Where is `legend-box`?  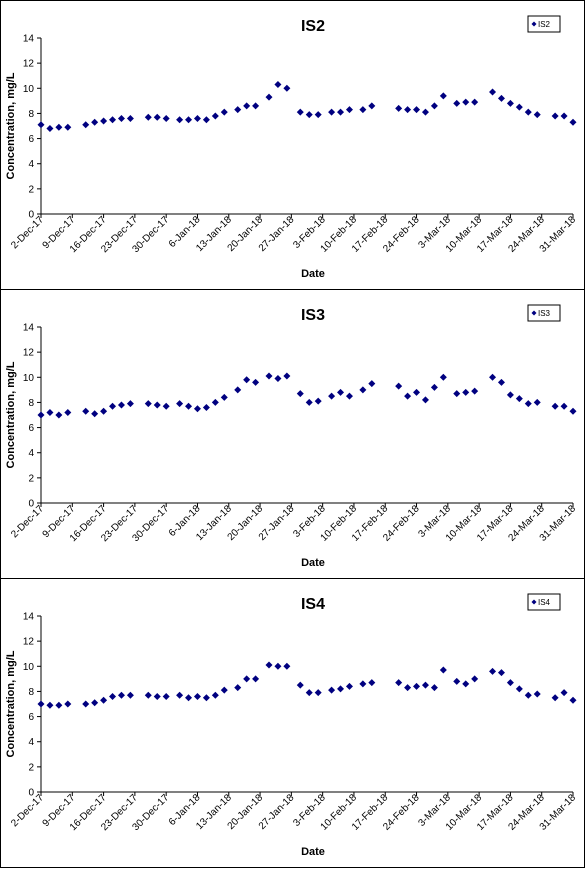 legend-box is located at coordinates (544, 24).